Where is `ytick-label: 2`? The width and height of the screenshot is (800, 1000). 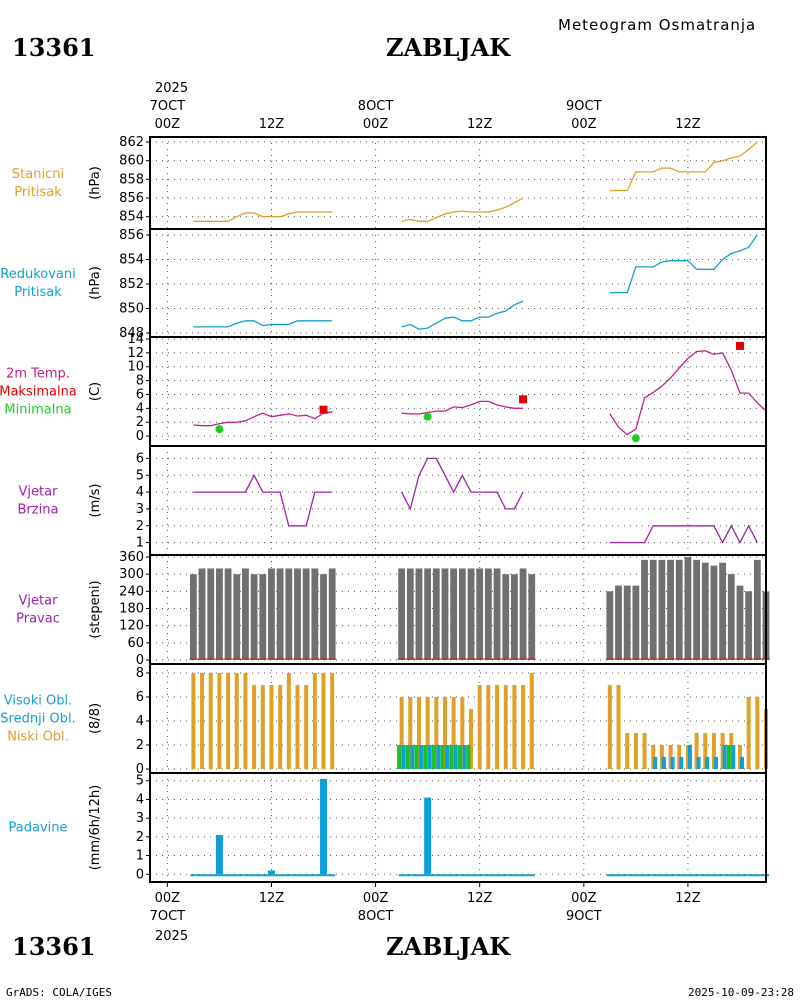
ytick-label: 2 is located at coordinates (140, 837).